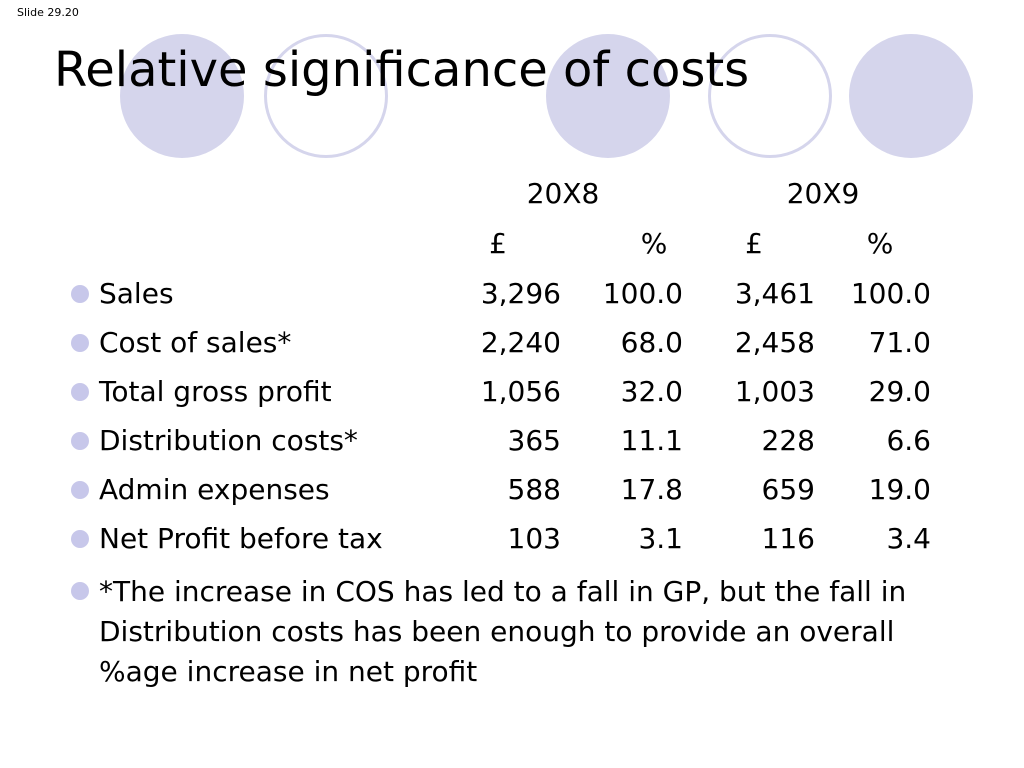 The height and width of the screenshot is (768, 1024). Describe the element at coordinates (534, 440) in the screenshot. I see `table-cell: 365` at that location.